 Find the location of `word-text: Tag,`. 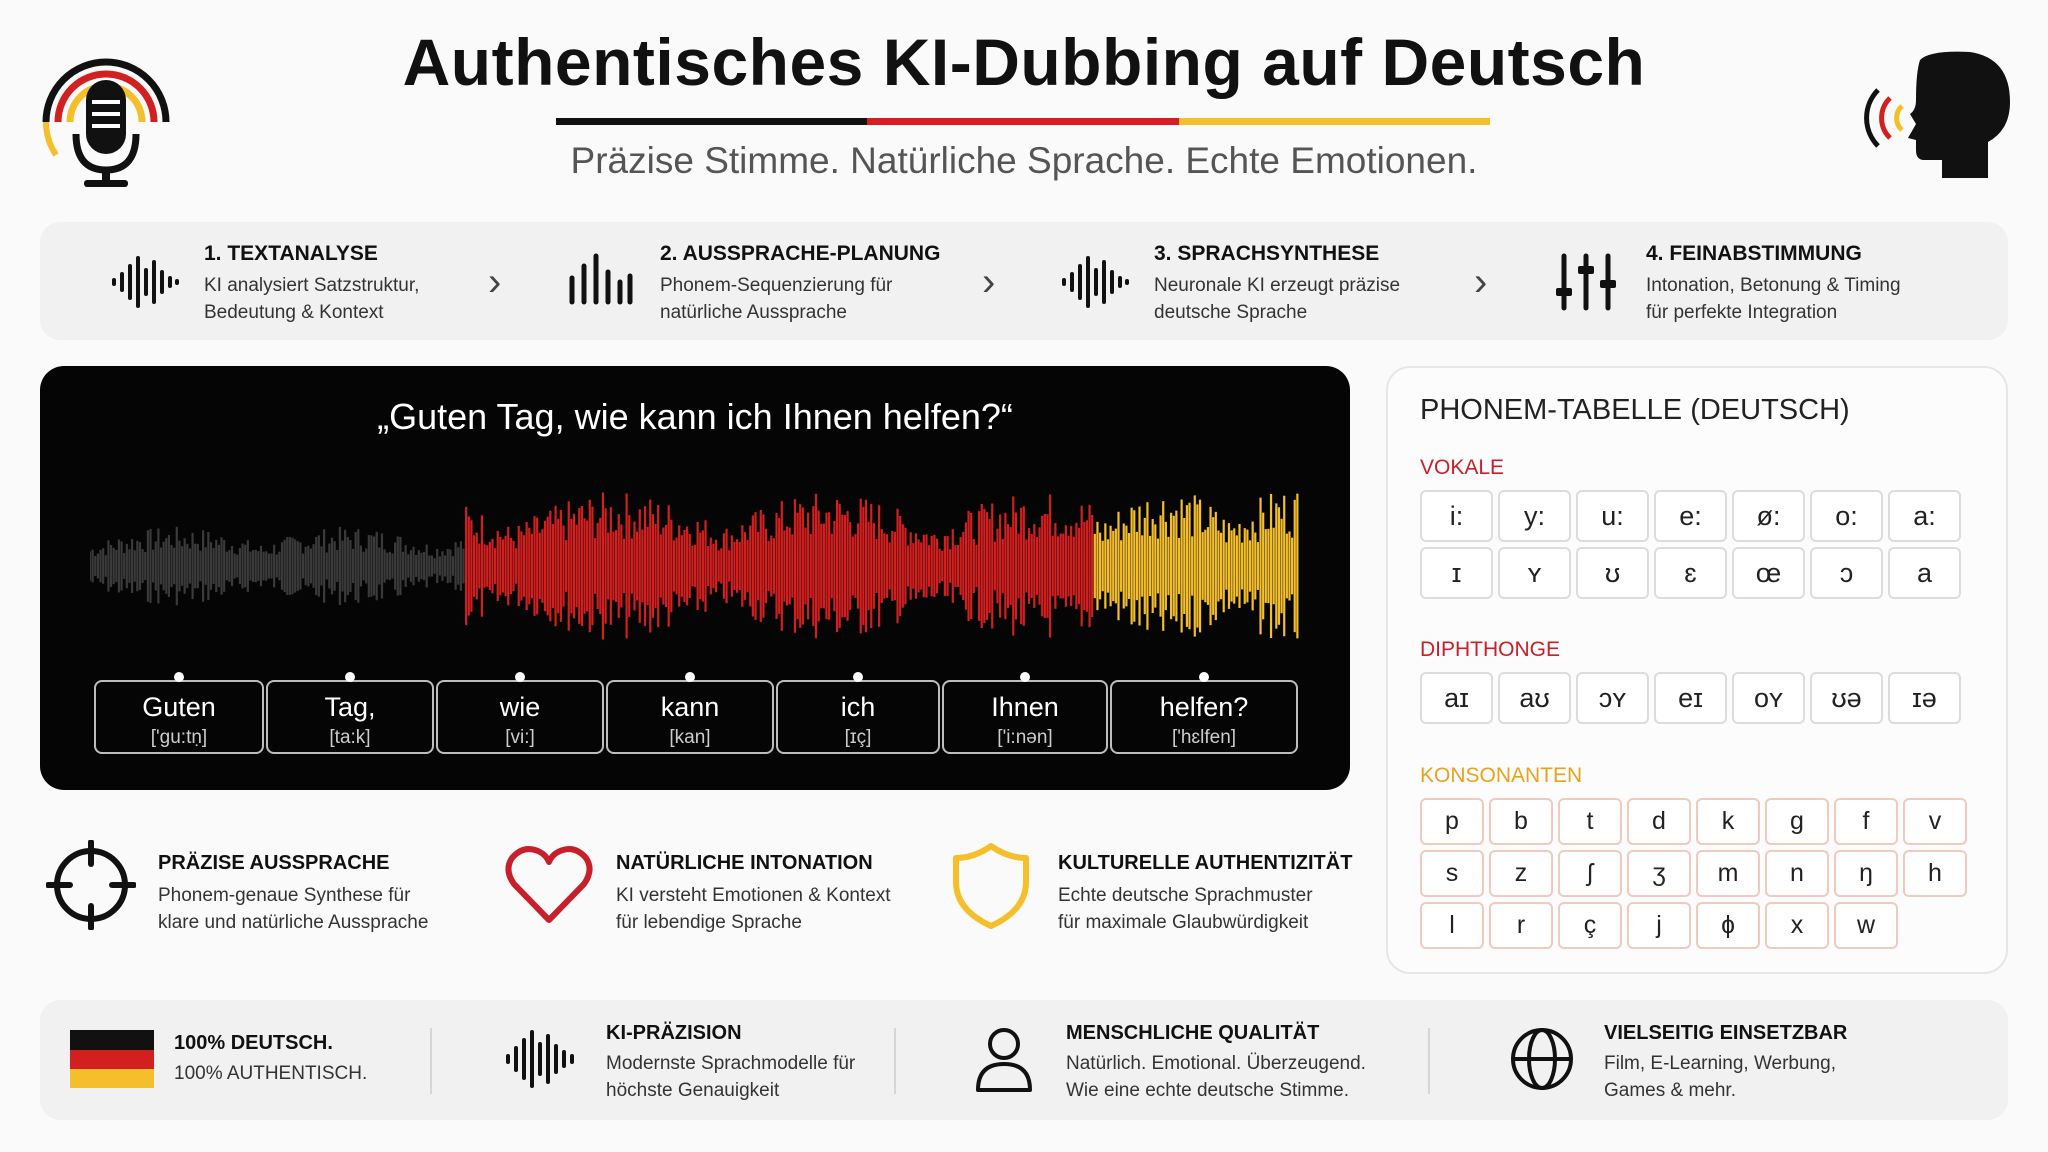

word-text: Tag, is located at coordinates (350, 707).